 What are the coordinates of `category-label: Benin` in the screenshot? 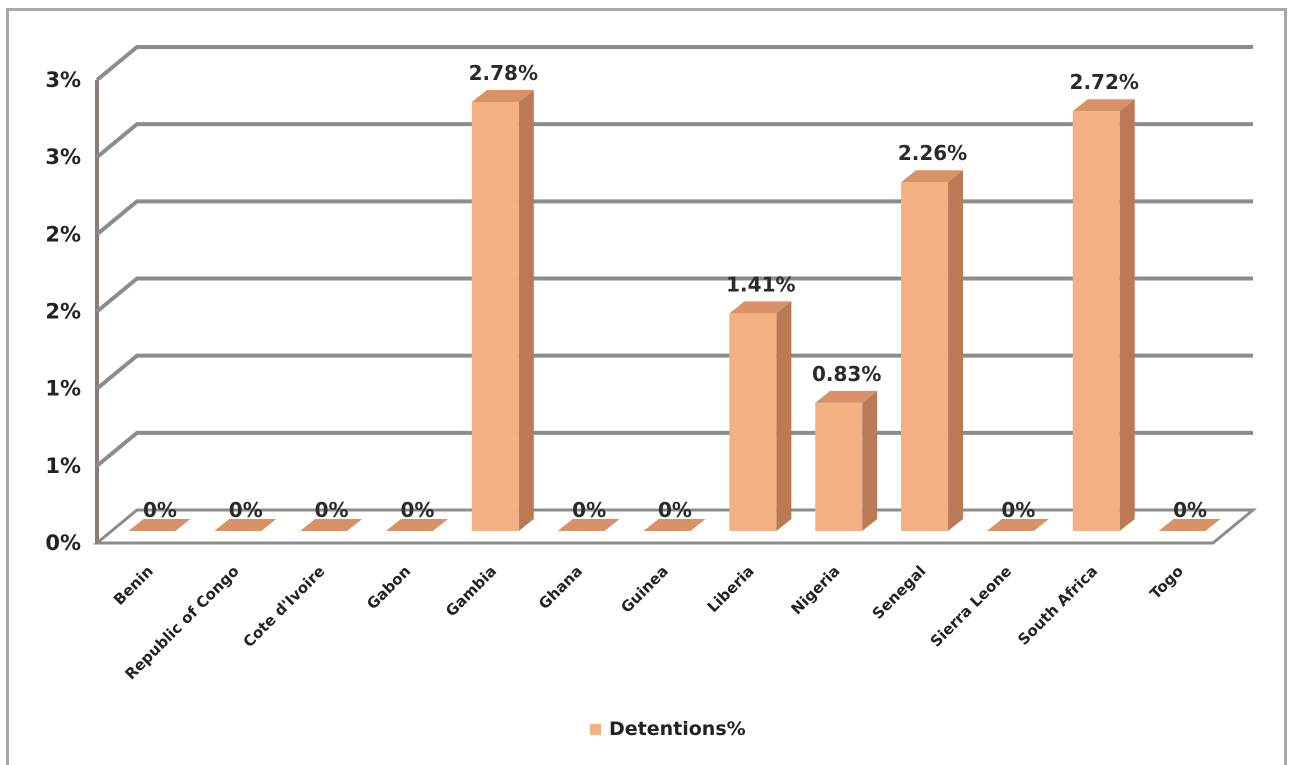 It's located at (133, 585).